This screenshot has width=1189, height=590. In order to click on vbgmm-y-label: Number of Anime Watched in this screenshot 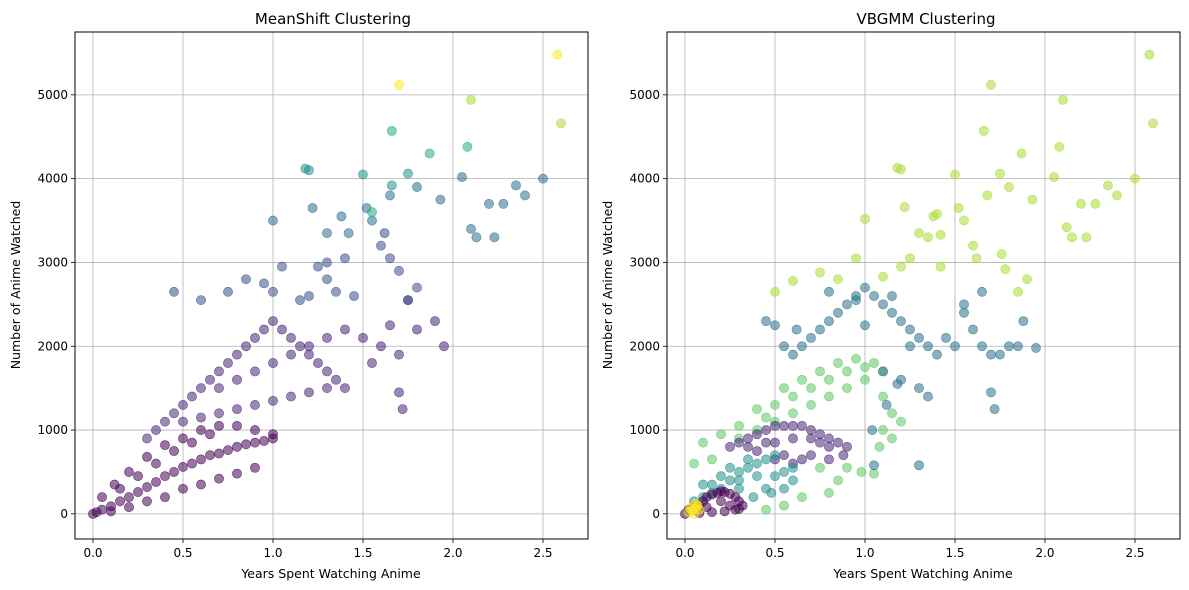, I will do `click(607, 285)`.